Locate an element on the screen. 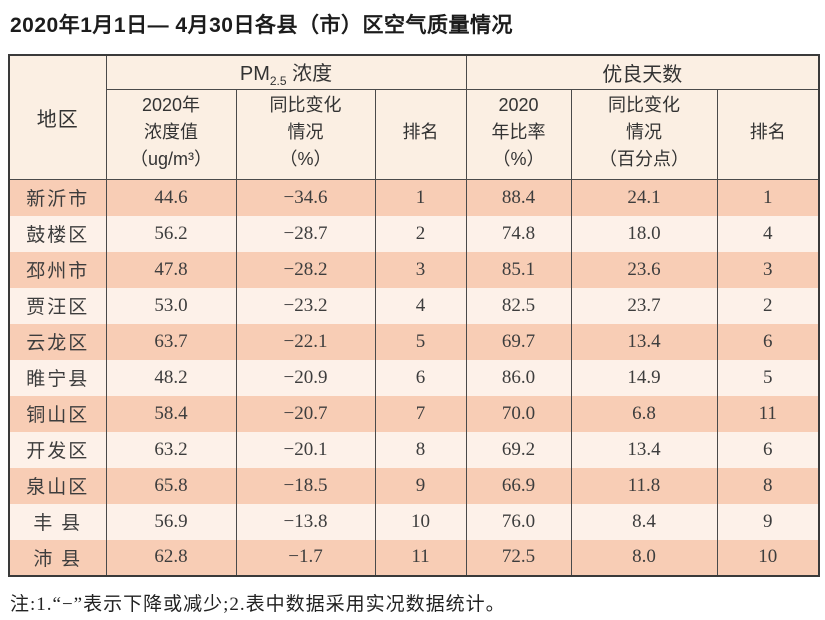 The width and height of the screenshot is (825, 620). pm-change-cell: −20.1 is located at coordinates (305, 449).